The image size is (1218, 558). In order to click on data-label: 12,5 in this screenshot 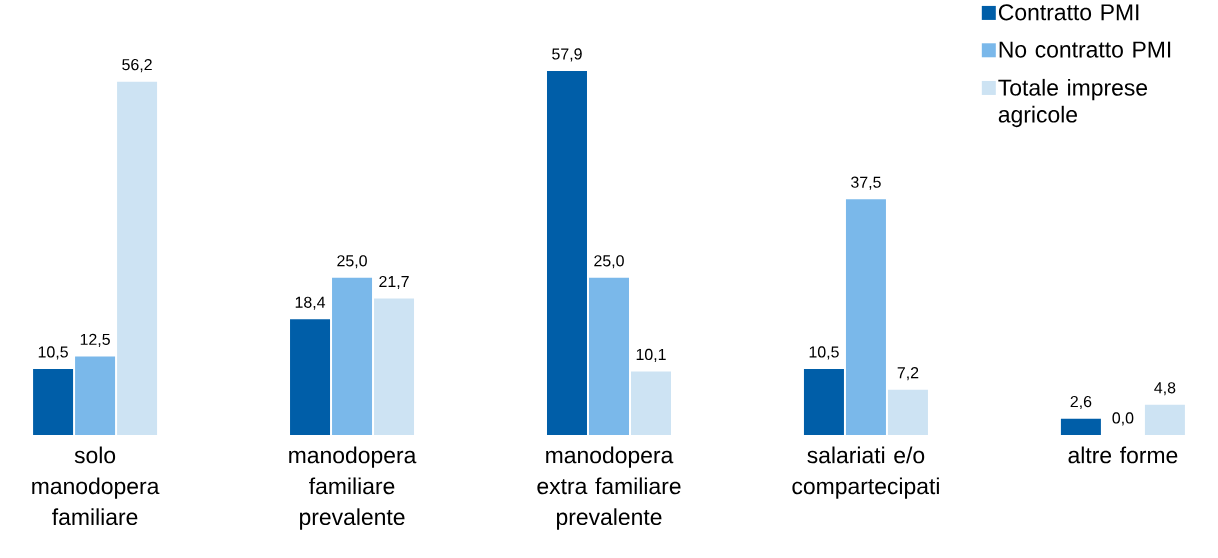, I will do `click(95, 340)`.